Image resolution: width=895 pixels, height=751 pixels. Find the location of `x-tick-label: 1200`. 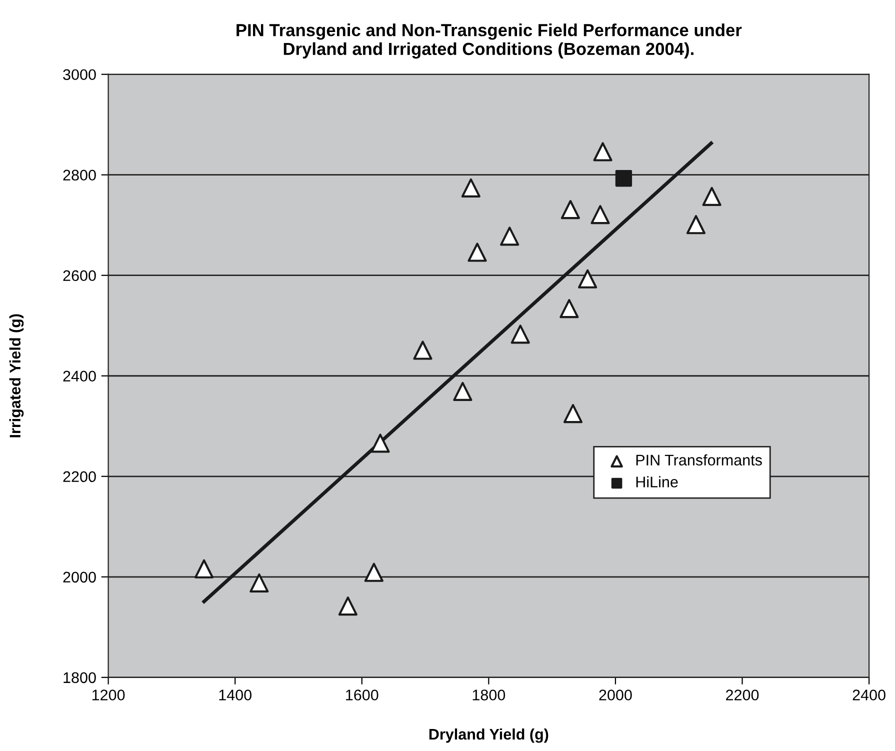

x-tick-label: 1200 is located at coordinates (108, 695).